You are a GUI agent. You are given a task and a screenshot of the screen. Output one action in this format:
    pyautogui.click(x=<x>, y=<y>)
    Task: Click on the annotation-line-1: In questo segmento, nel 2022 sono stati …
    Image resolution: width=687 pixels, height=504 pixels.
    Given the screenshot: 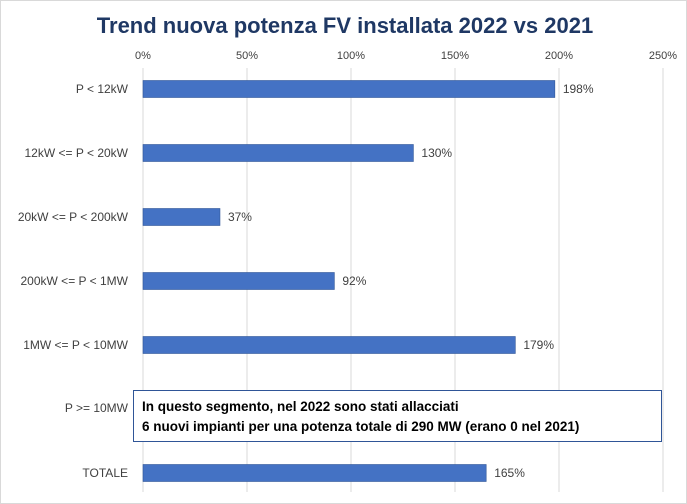 What is the action you would take?
    pyautogui.click(x=300, y=406)
    